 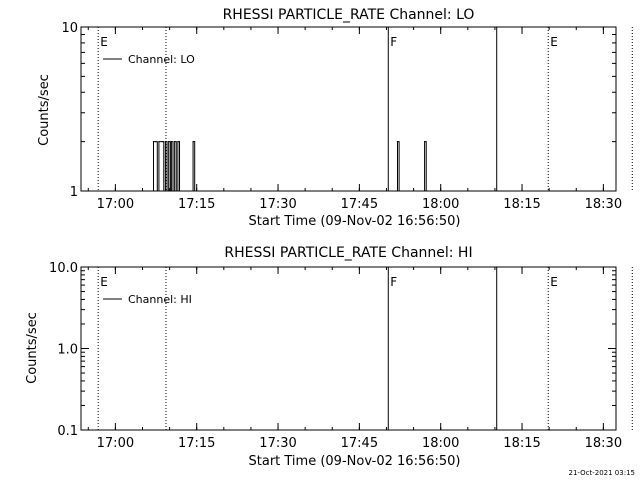 What do you see at coordinates (69, 28) in the screenshot?
I see `y-tick-label: 10` at bounding box center [69, 28].